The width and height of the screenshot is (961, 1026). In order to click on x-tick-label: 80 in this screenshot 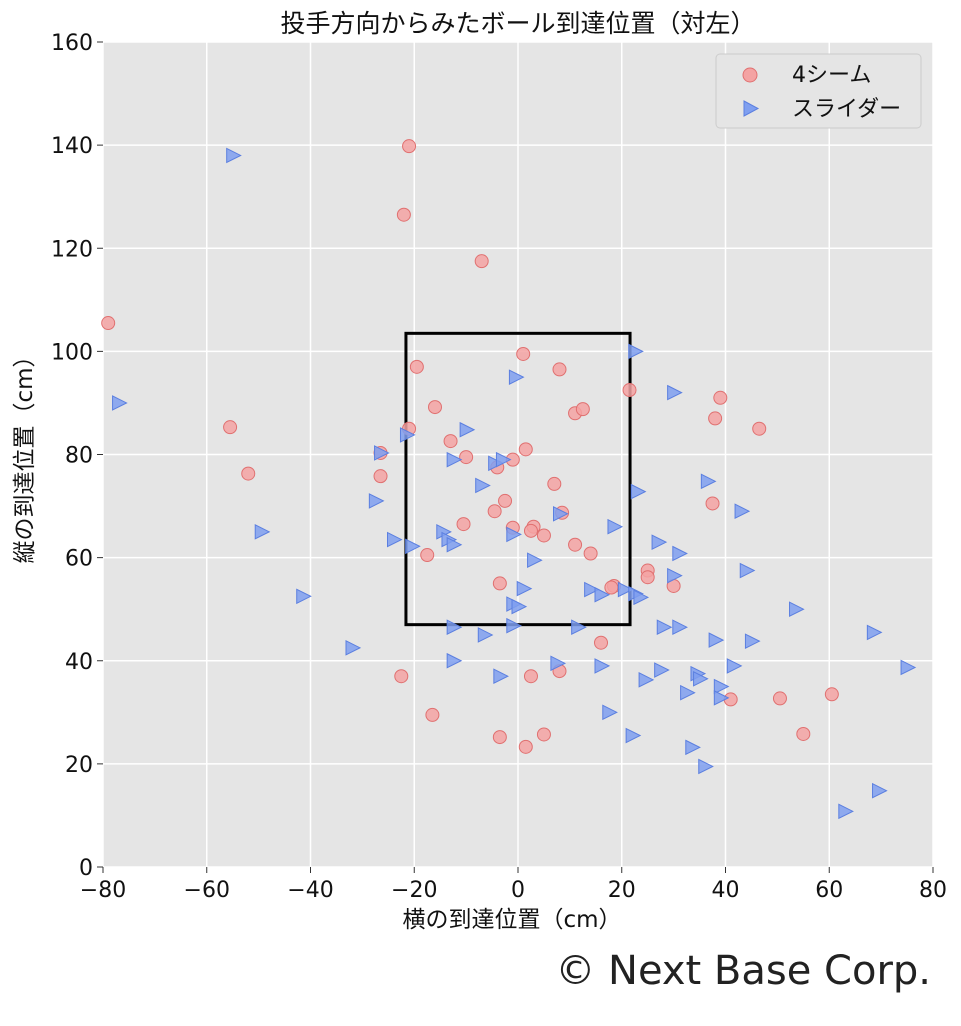, I will do `click(933, 890)`.